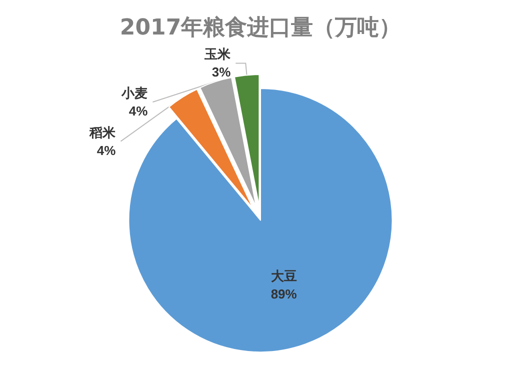  I want to click on slice-label: 小麦, so click(134, 92).